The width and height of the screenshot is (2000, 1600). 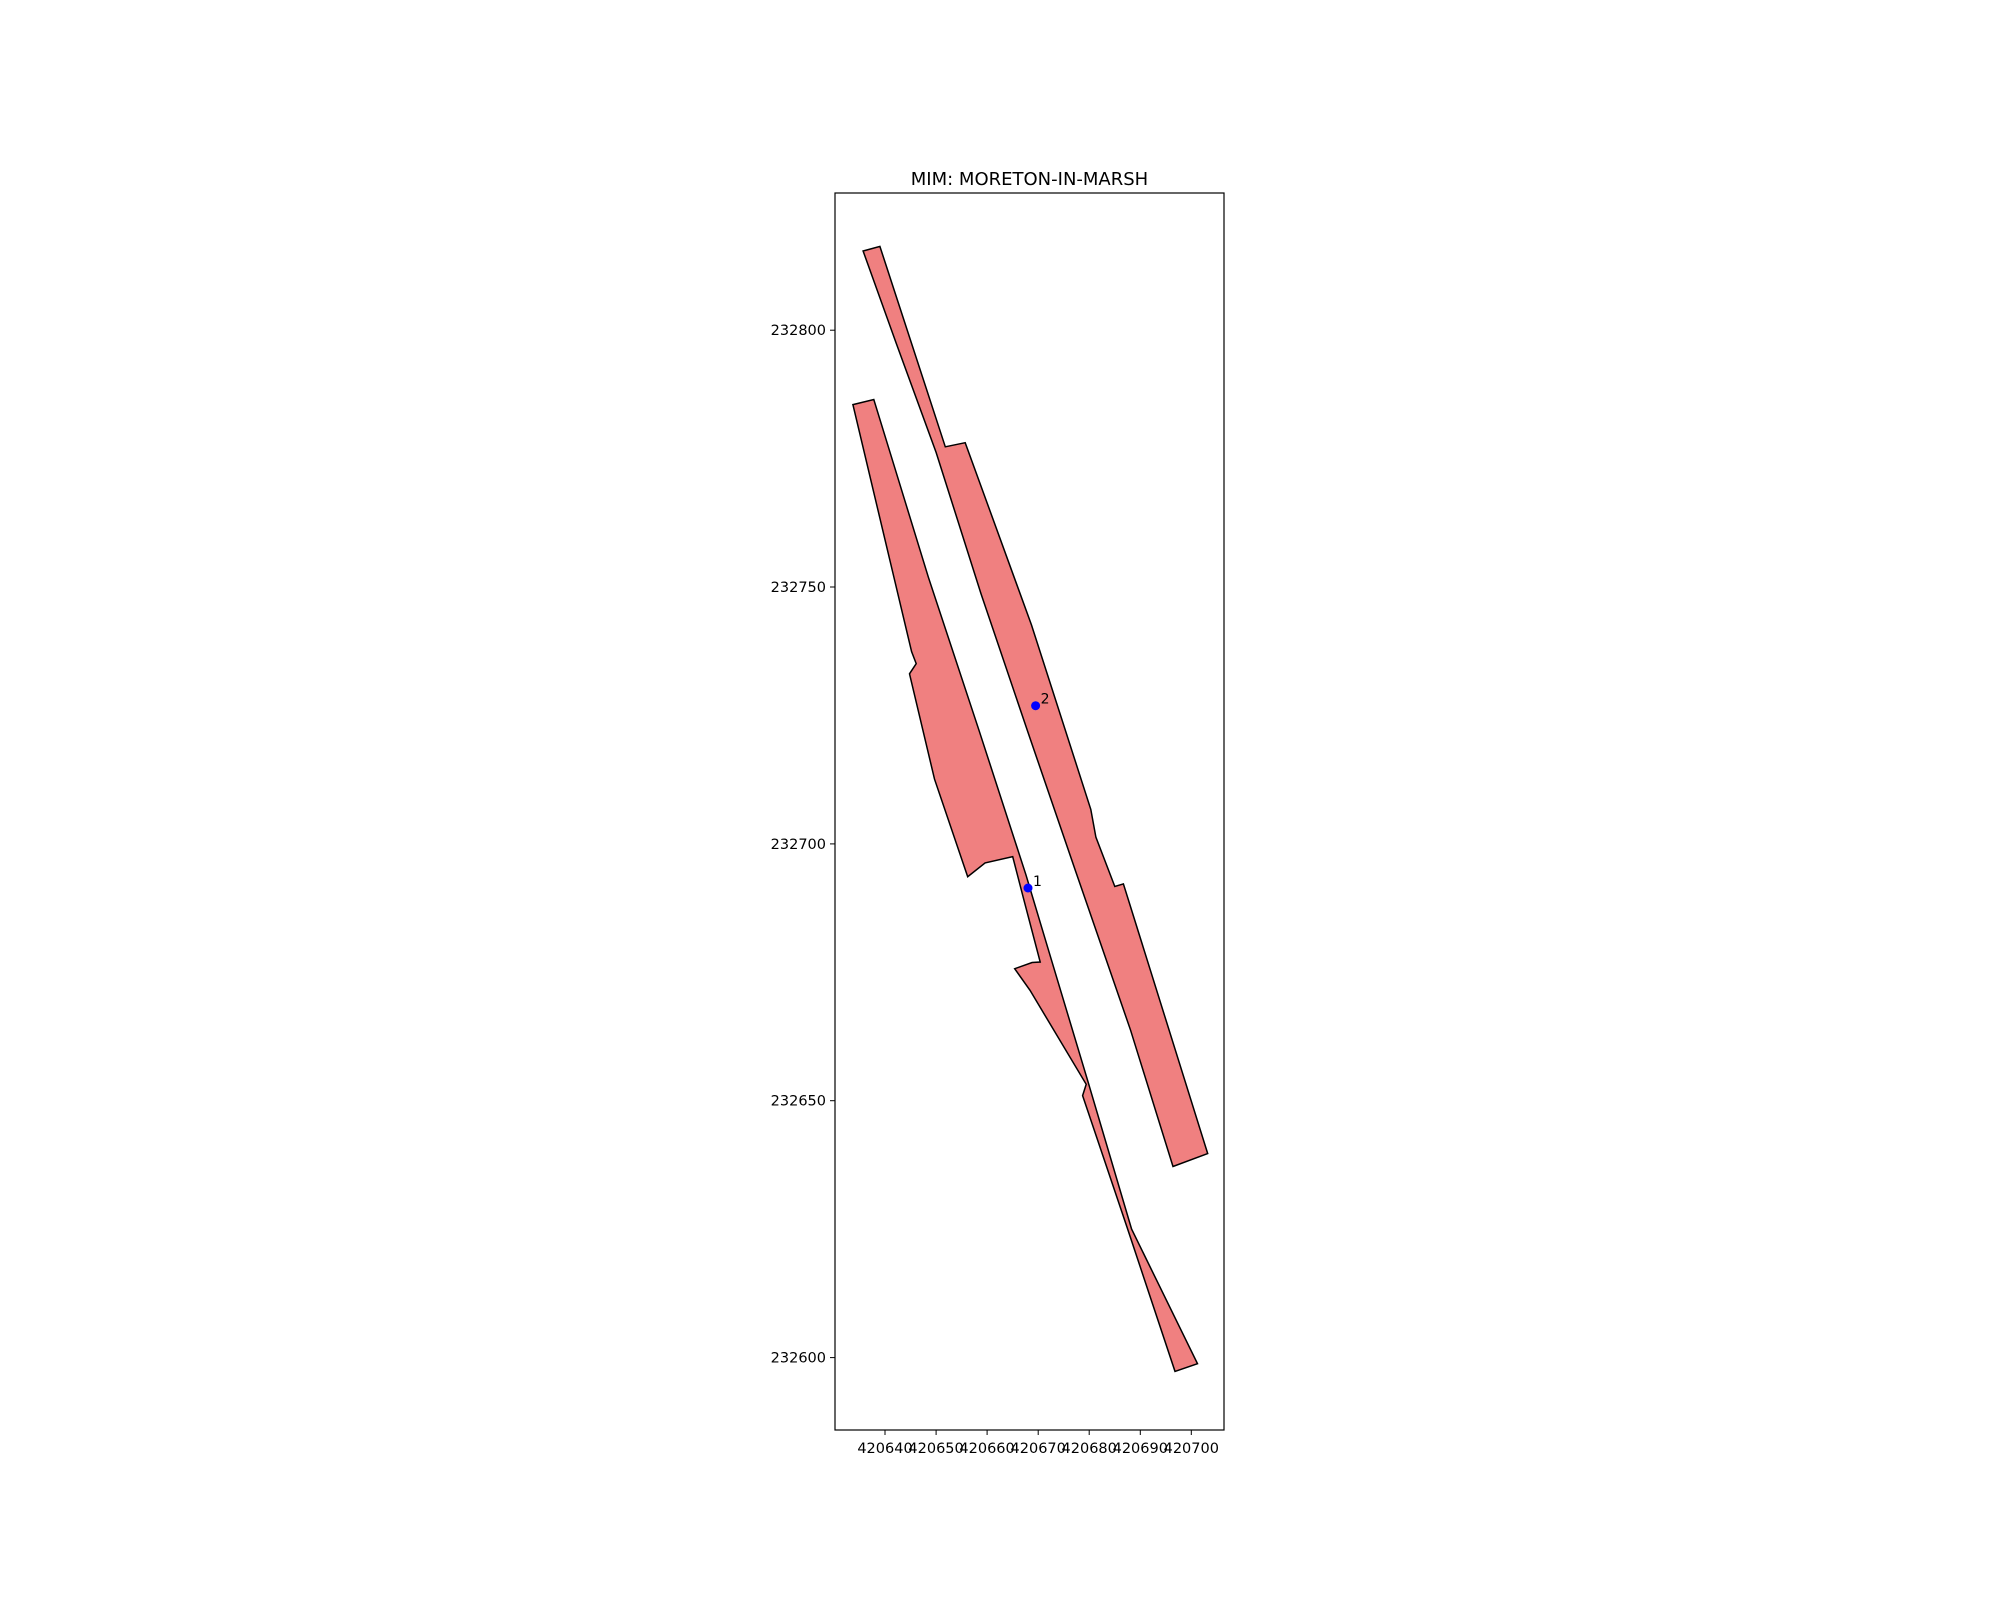 What do you see at coordinates (798, 331) in the screenshot?
I see `y-tick-label: 232800` at bounding box center [798, 331].